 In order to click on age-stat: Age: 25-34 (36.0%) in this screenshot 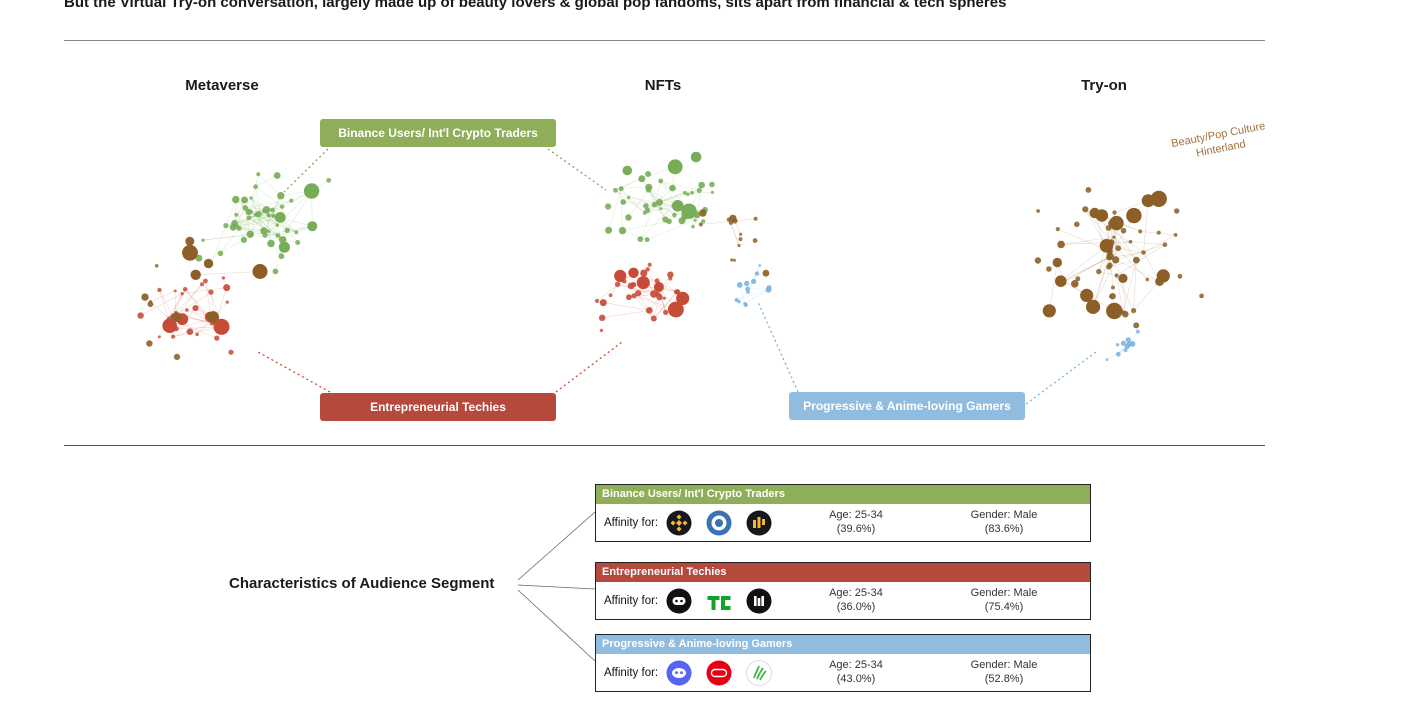, I will do `click(856, 600)`.